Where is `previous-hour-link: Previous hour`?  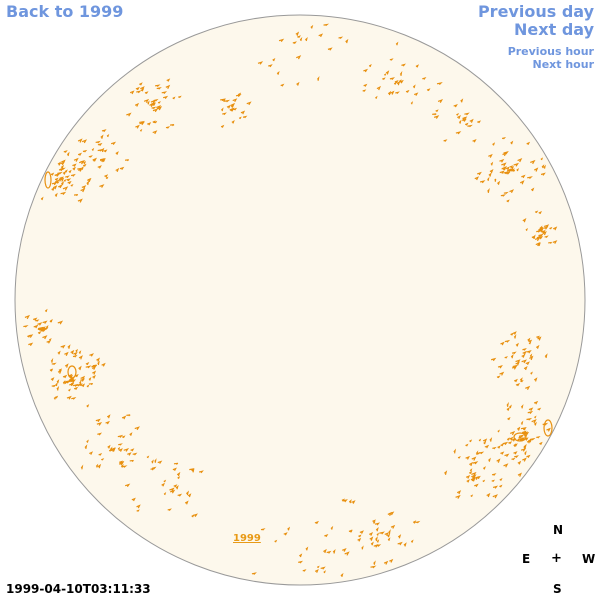
previous-hour-link: Previous hour is located at coordinates (550, 51).